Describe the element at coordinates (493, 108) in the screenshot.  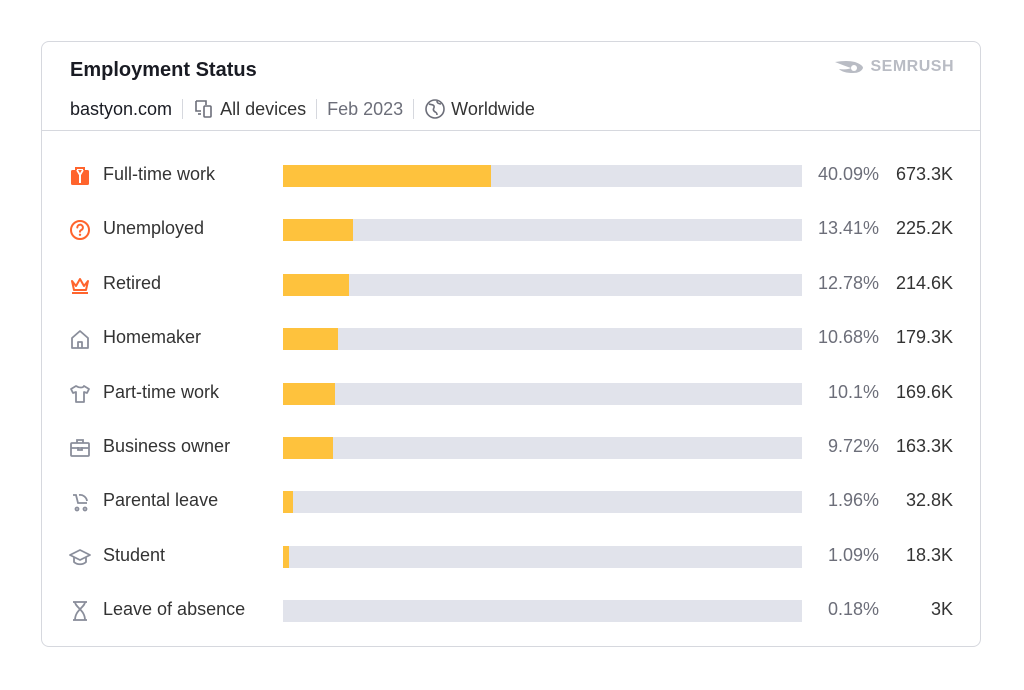
I see `region-label: Worldwide` at that location.